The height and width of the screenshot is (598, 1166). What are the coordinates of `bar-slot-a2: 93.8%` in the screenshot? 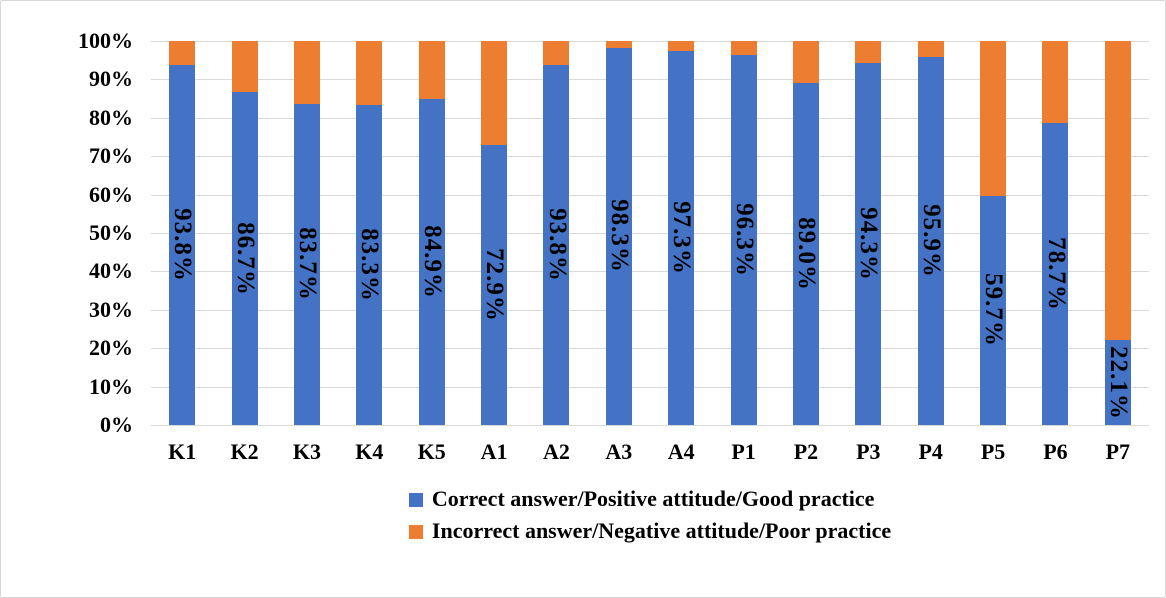 It's located at (556, 233).